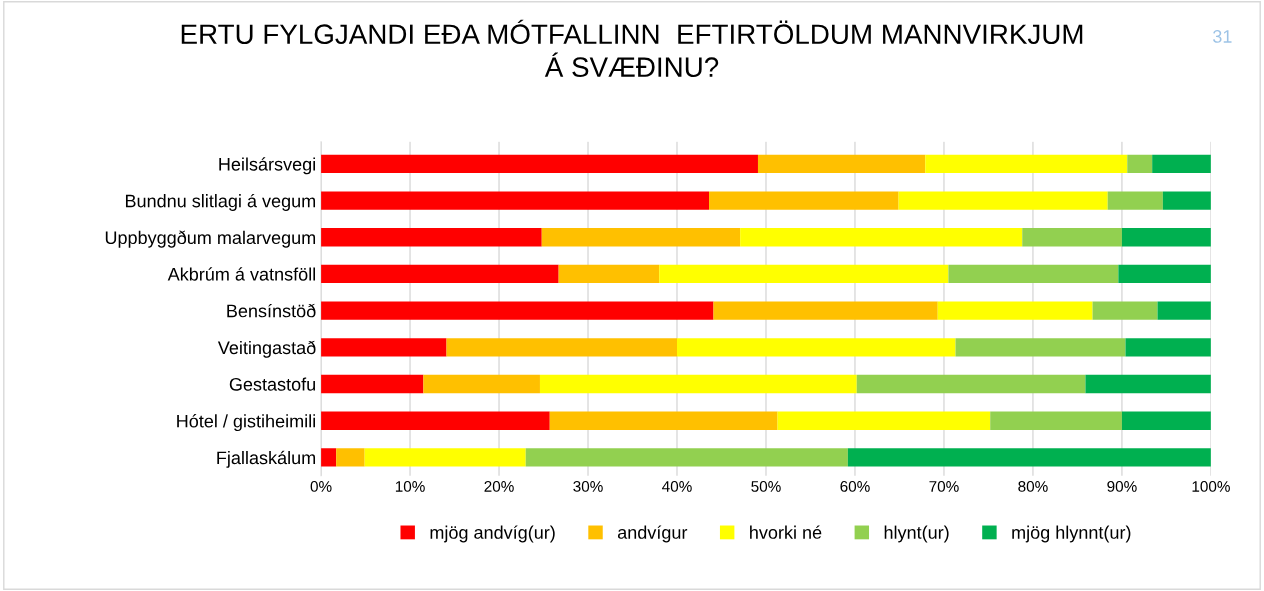 This screenshot has width=1264, height=591. What do you see at coordinates (652, 534) in the screenshot?
I see `legend-label: andvígur` at bounding box center [652, 534].